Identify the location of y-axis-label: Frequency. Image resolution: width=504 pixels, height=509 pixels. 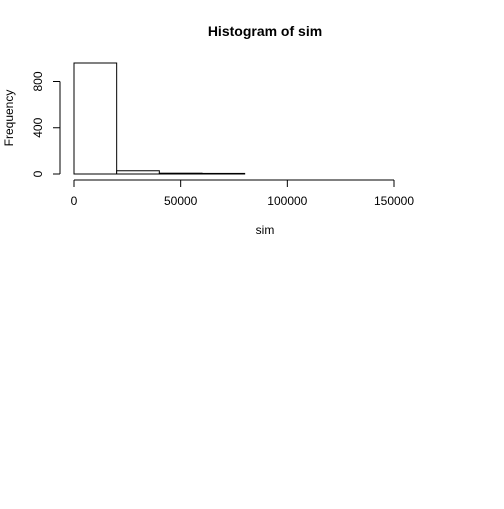
(9, 118).